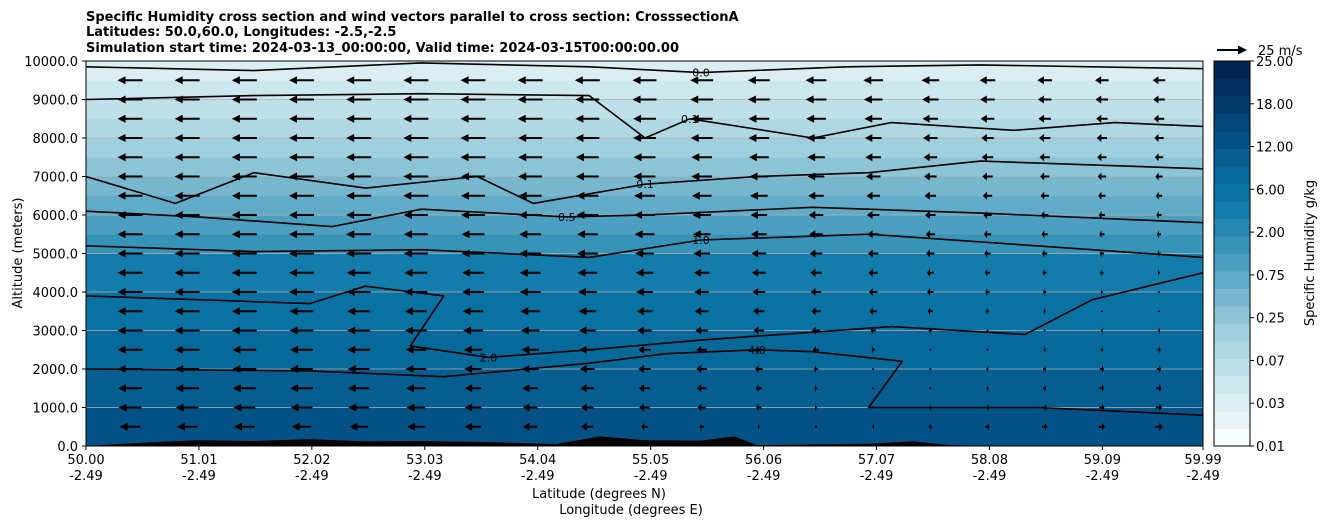  Describe the element at coordinates (1270, 361) in the screenshot. I see `colorbar-tick-label-2: 0.07` at that location.